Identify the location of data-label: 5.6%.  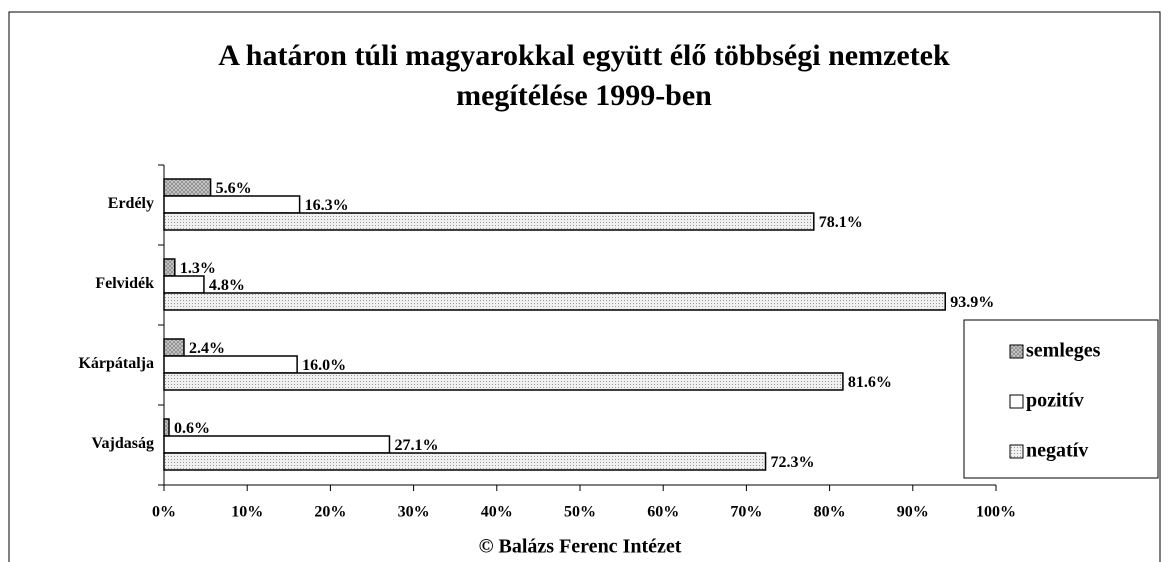
(234, 188).